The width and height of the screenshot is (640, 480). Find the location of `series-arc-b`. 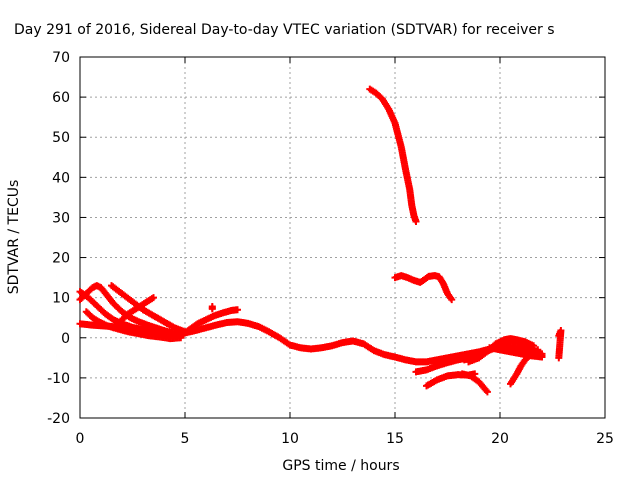

series-arc-b is located at coordinates (130, 310).